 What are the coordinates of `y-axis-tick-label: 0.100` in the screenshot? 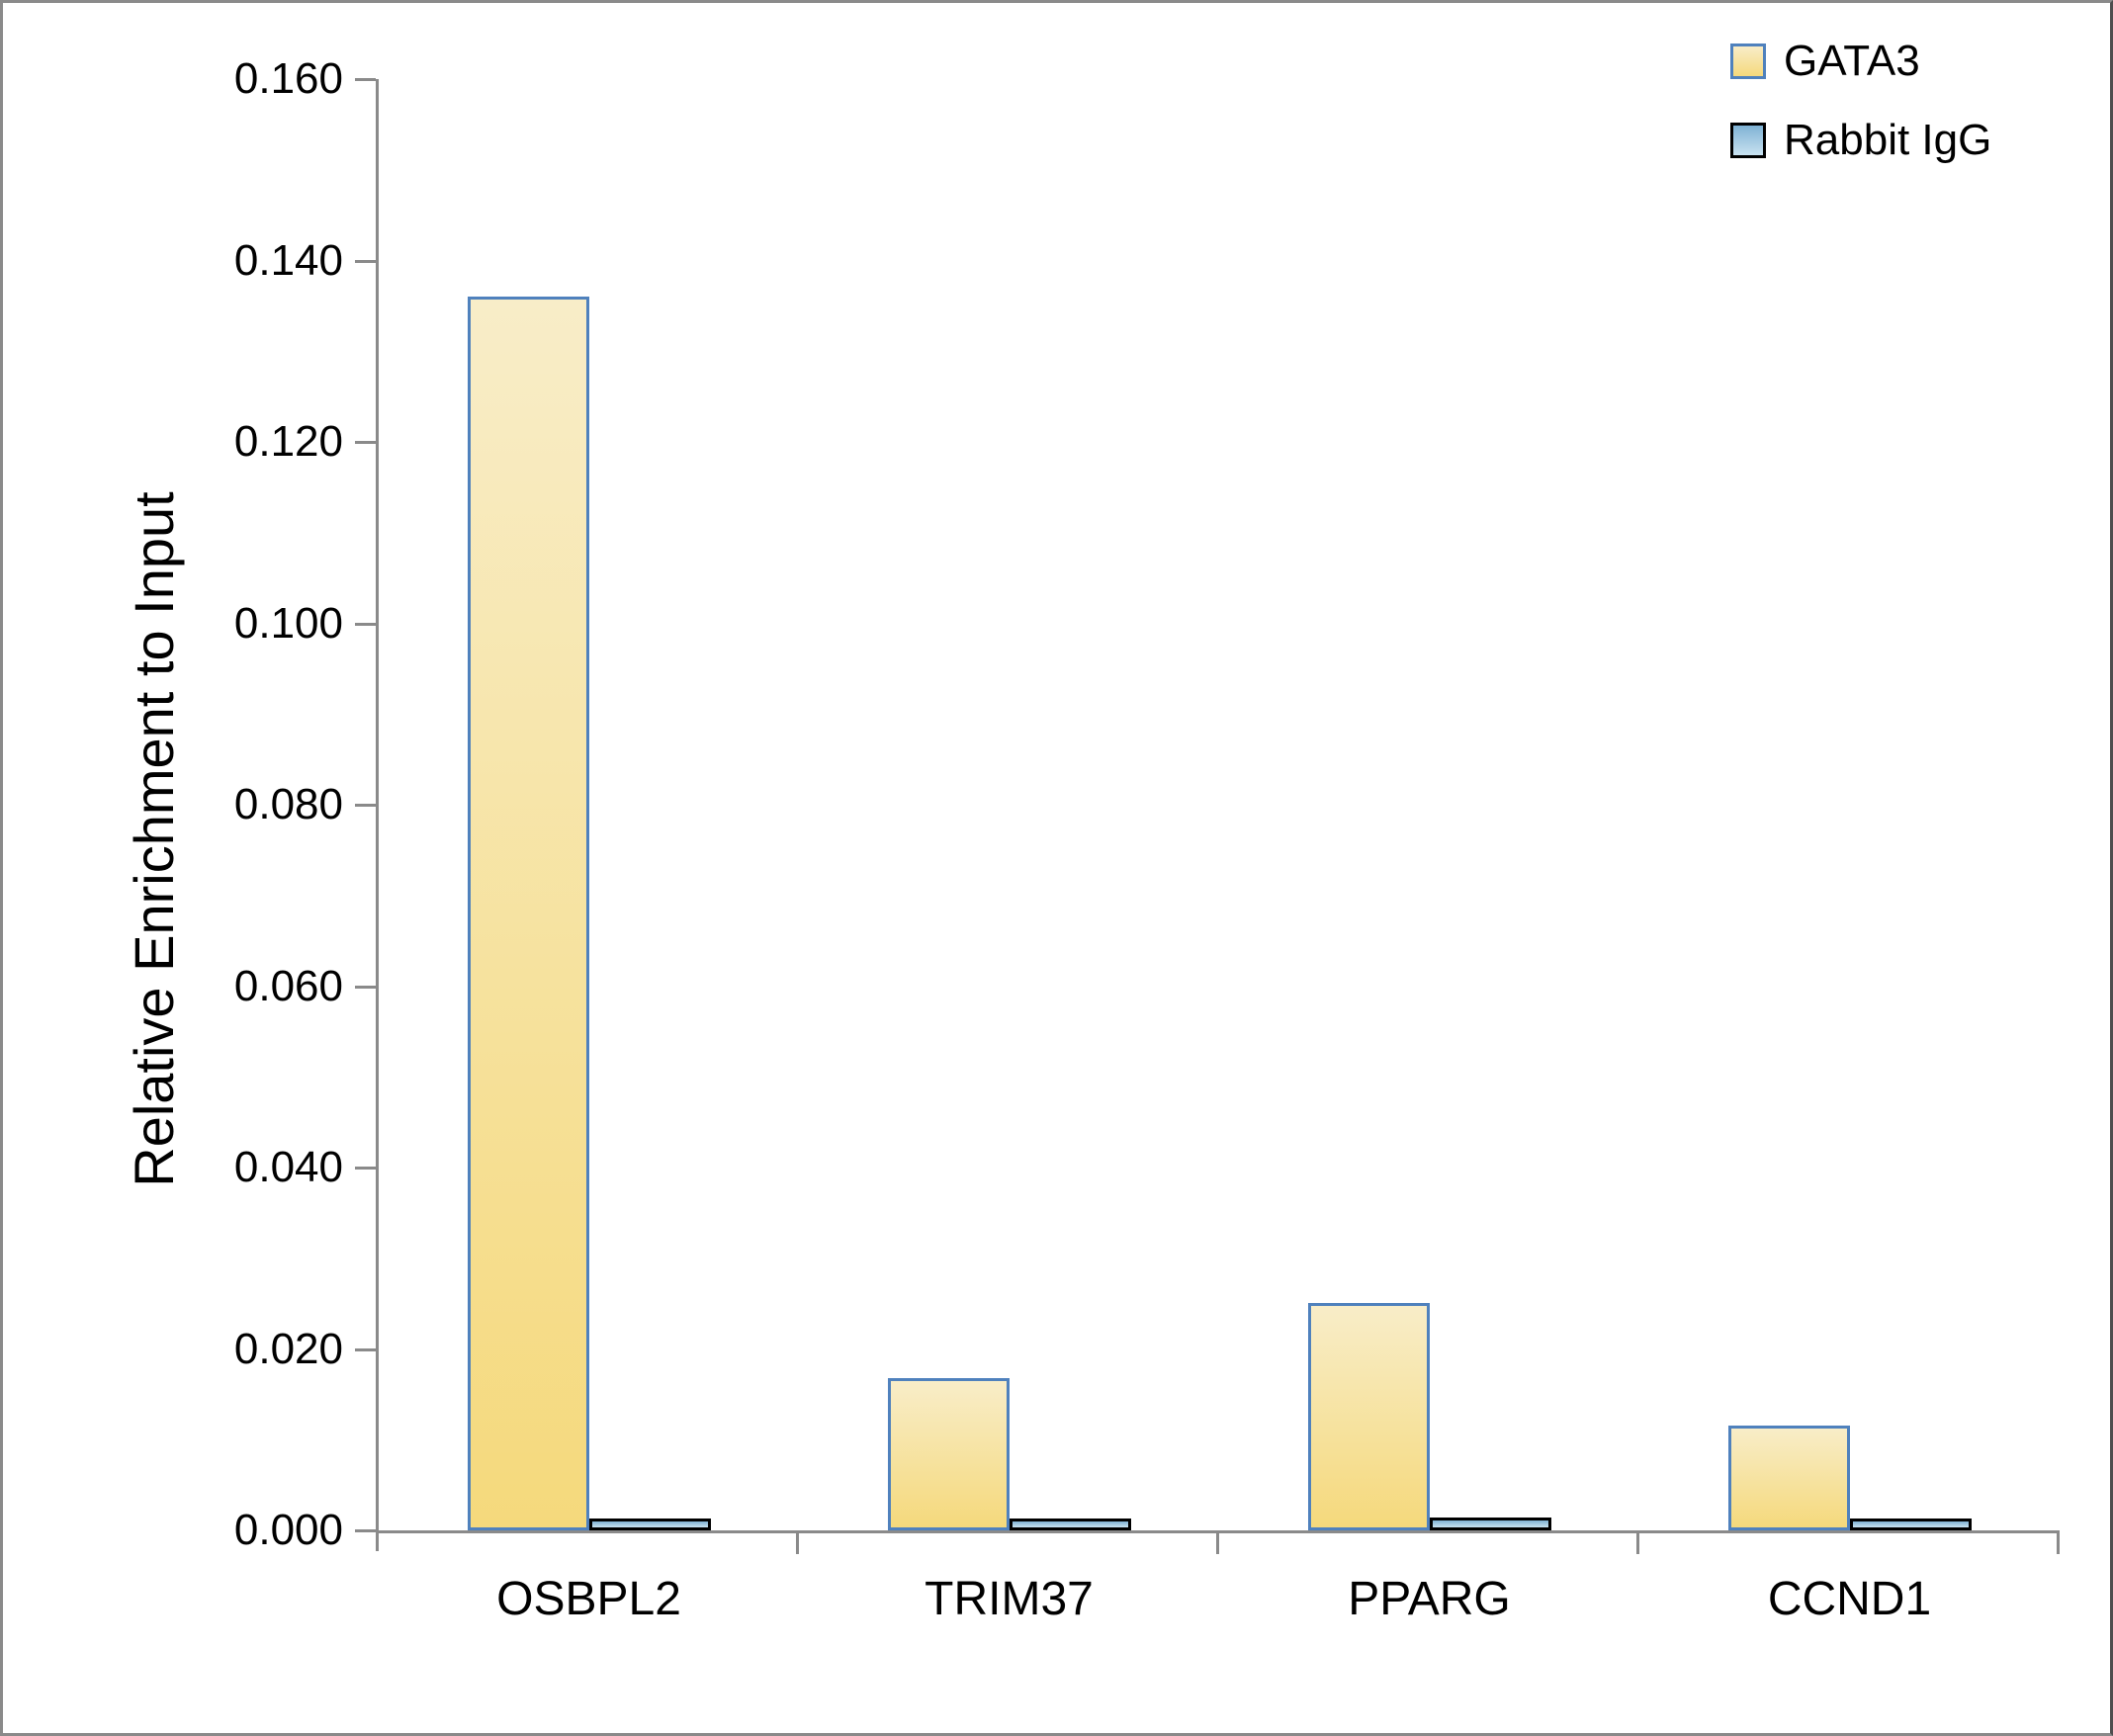 It's located at (288, 623).